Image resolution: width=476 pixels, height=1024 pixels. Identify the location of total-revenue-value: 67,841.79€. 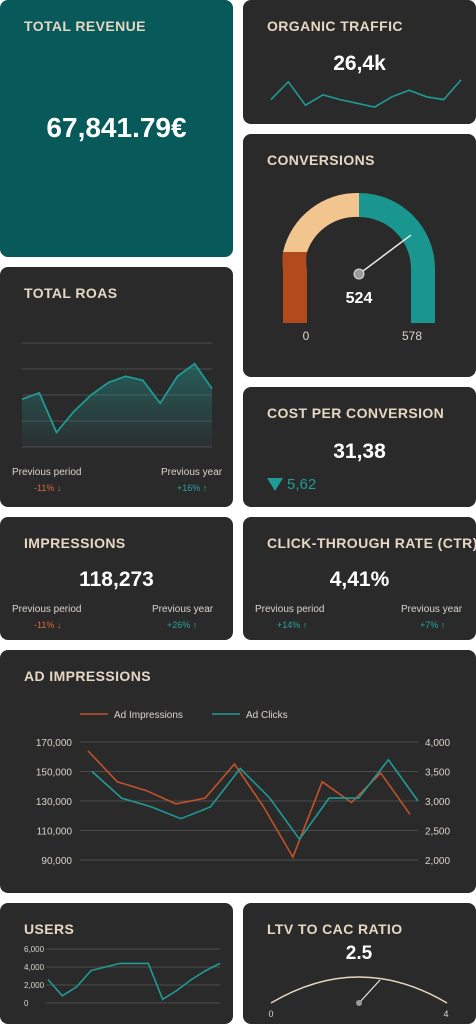
(116, 127).